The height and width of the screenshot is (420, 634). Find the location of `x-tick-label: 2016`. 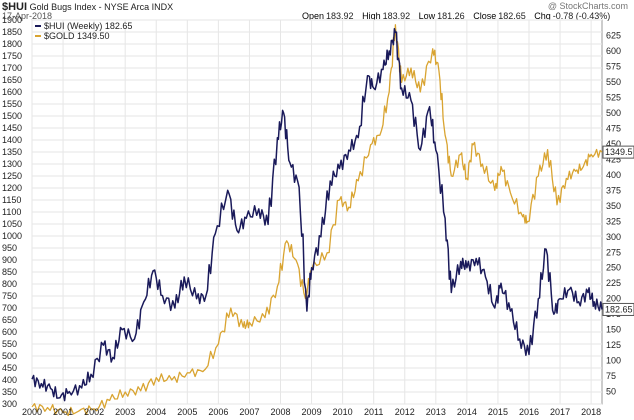

x-tick-label: 2016 is located at coordinates (529, 412).